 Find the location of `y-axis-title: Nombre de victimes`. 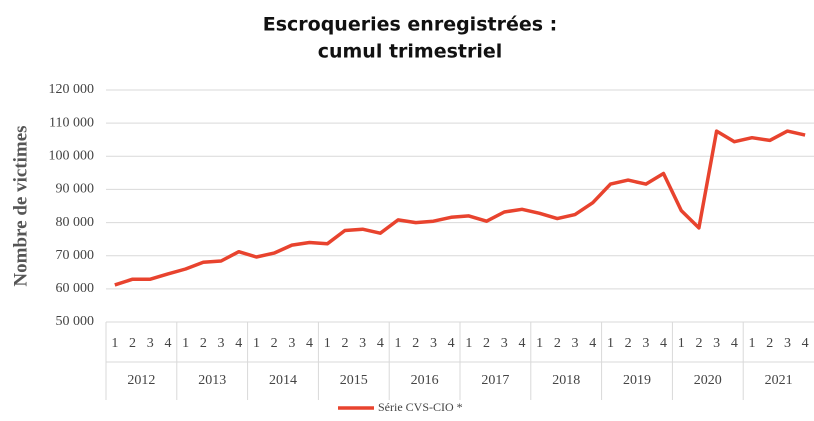

y-axis-title: Nombre de victimes is located at coordinates (20, 205).